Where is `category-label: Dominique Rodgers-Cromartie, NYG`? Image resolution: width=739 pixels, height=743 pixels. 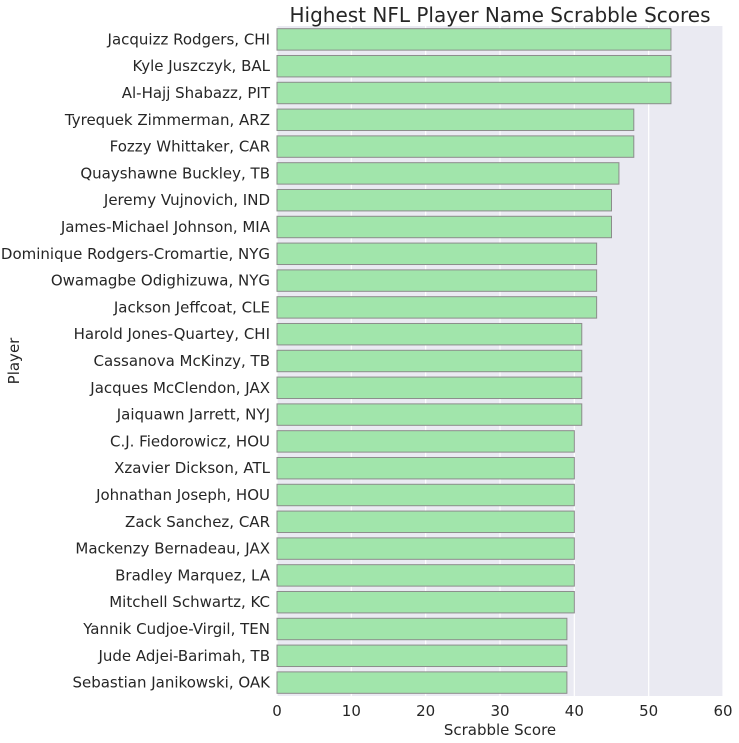
category-label: Dominique Rodgers-Cromartie, NYG is located at coordinates (135, 254).